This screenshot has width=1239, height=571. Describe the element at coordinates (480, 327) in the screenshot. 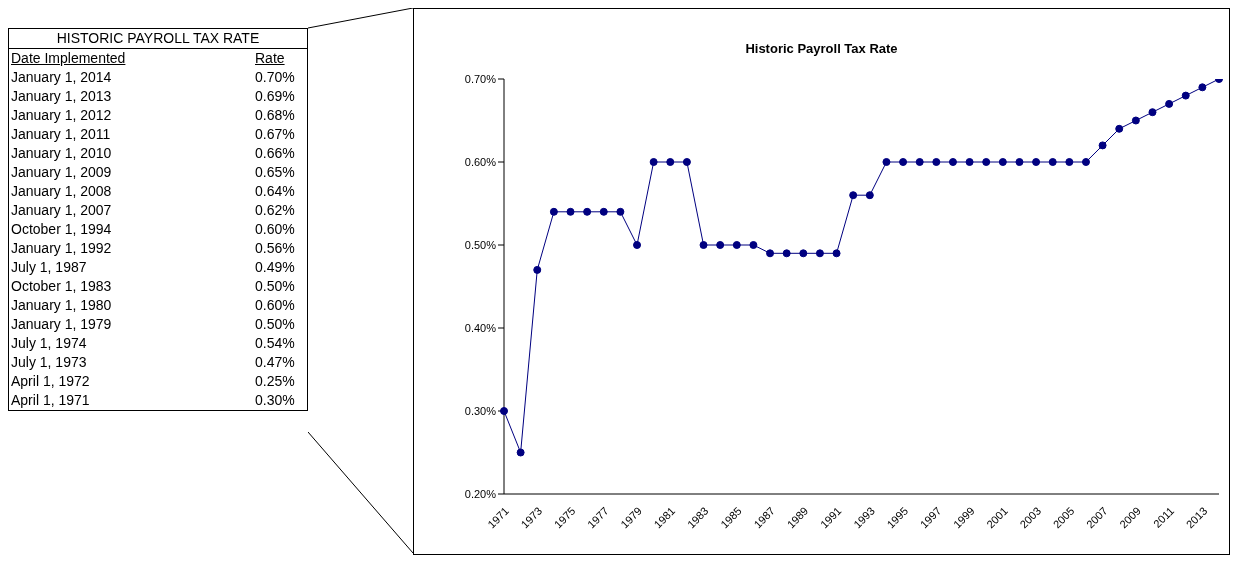

I see `y-tick-label: 0.40%` at that location.